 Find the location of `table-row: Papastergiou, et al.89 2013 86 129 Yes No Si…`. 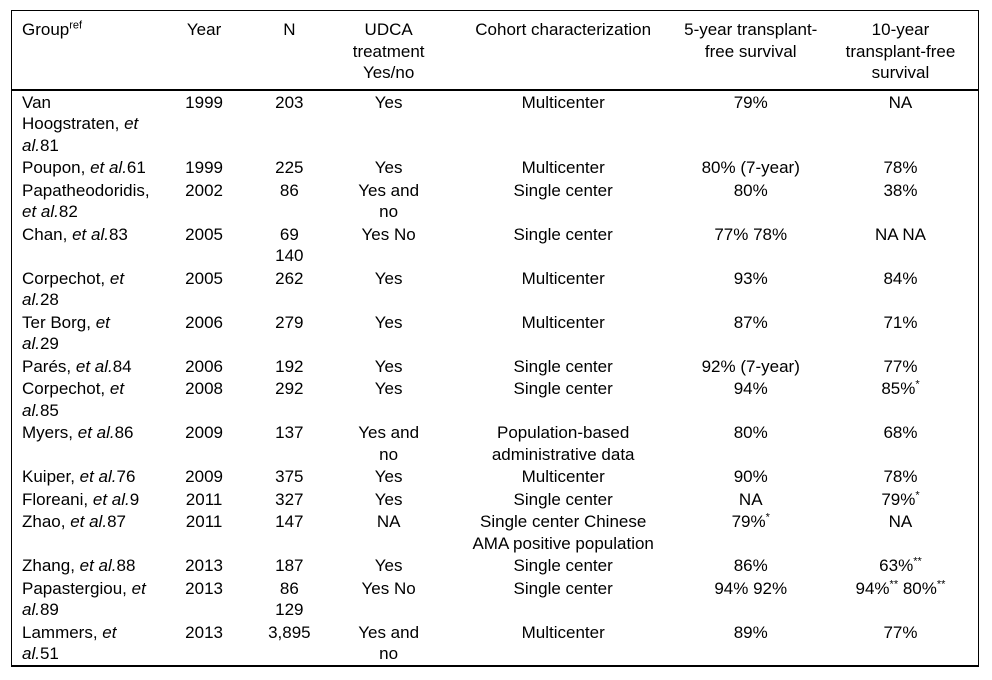

table-row: Papastergiou, et al.89 2013 86 129 Yes No Si… is located at coordinates (495, 599).